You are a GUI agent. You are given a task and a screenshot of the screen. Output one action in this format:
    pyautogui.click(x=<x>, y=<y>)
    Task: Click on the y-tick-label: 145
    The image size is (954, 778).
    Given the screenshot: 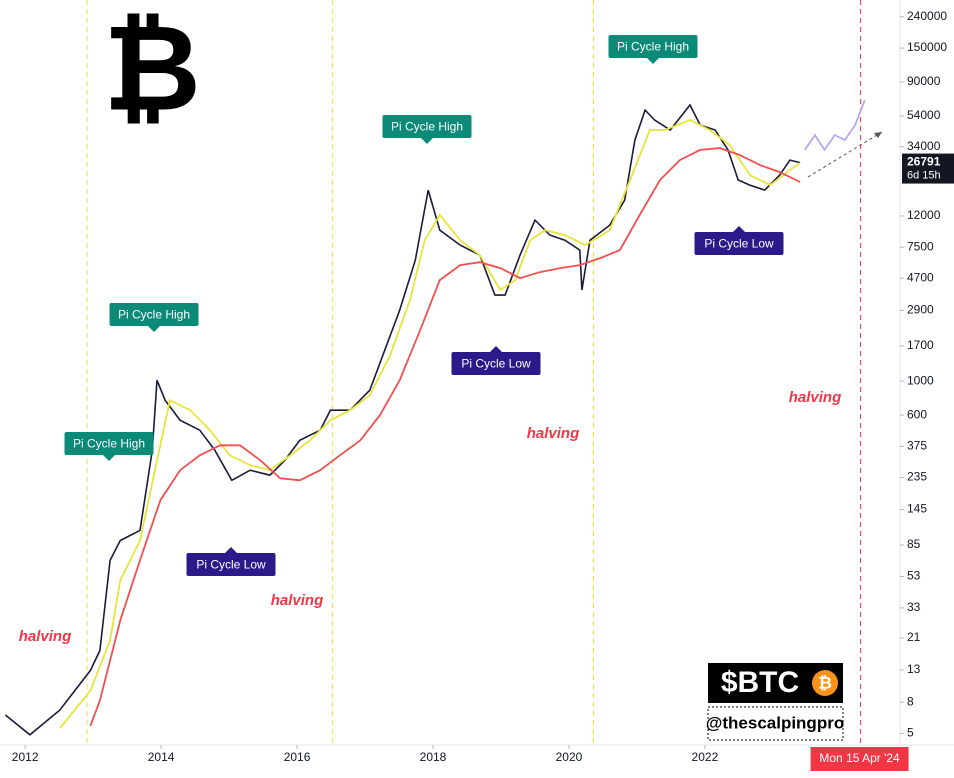 What is the action you would take?
    pyautogui.click(x=917, y=509)
    